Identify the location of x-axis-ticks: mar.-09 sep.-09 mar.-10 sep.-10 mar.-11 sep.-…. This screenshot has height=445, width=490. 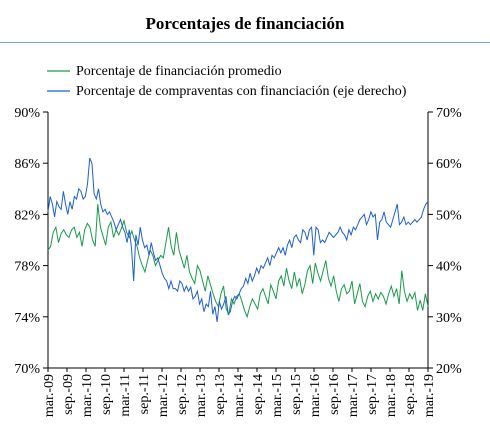
(239, 392).